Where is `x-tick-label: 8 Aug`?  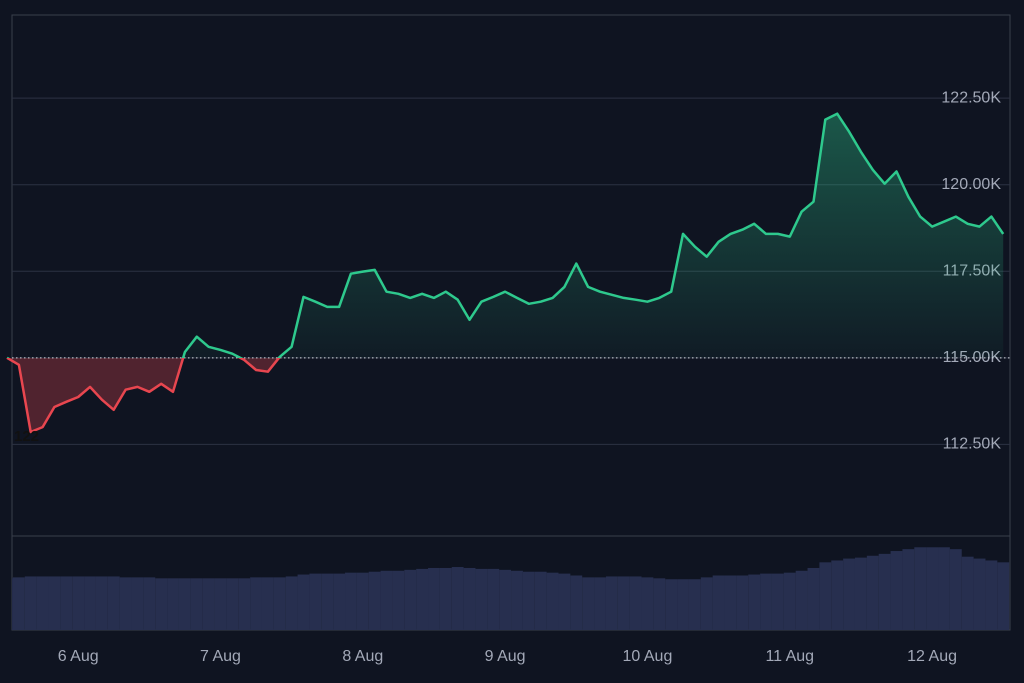
x-tick-label: 8 Aug is located at coordinates (362, 656).